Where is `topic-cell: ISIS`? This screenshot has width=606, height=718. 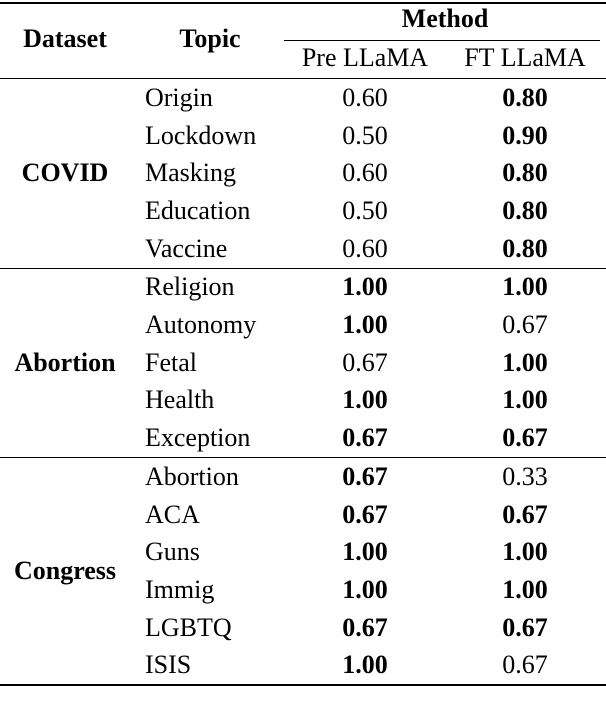
topic-cell: ISIS is located at coordinates (168, 665).